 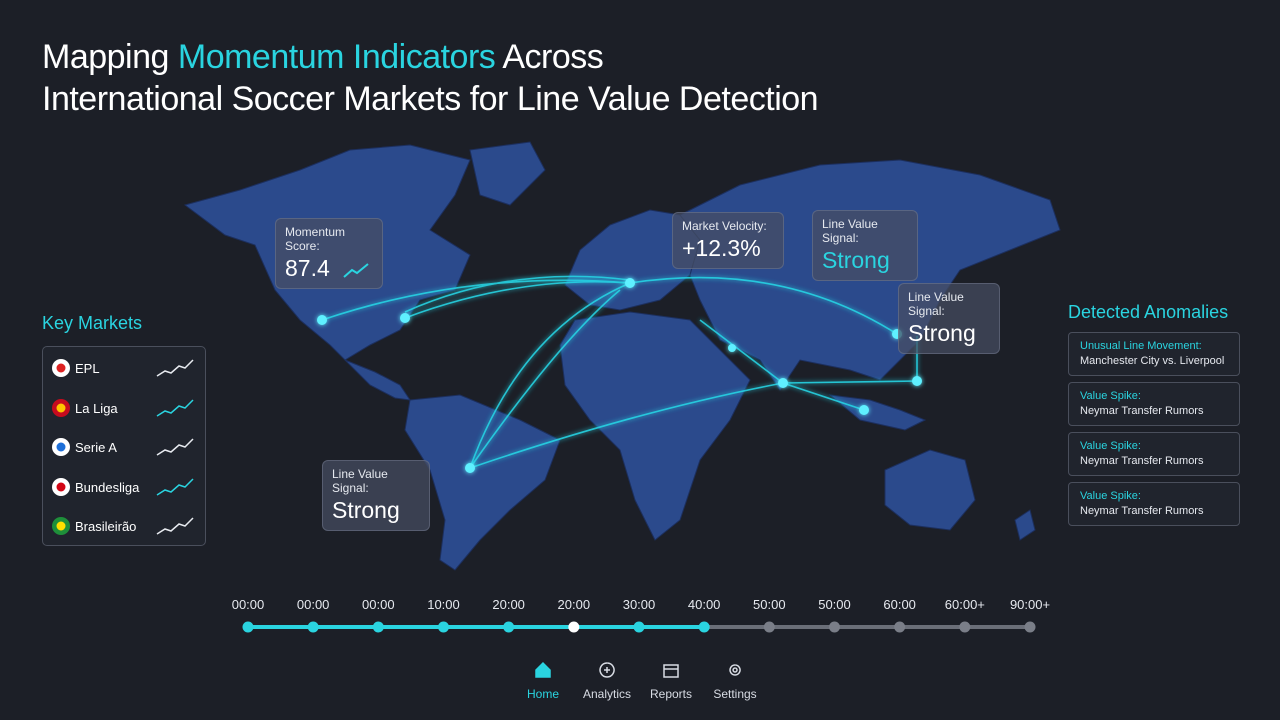 I want to click on callout-value: 87.4, so click(x=329, y=268).